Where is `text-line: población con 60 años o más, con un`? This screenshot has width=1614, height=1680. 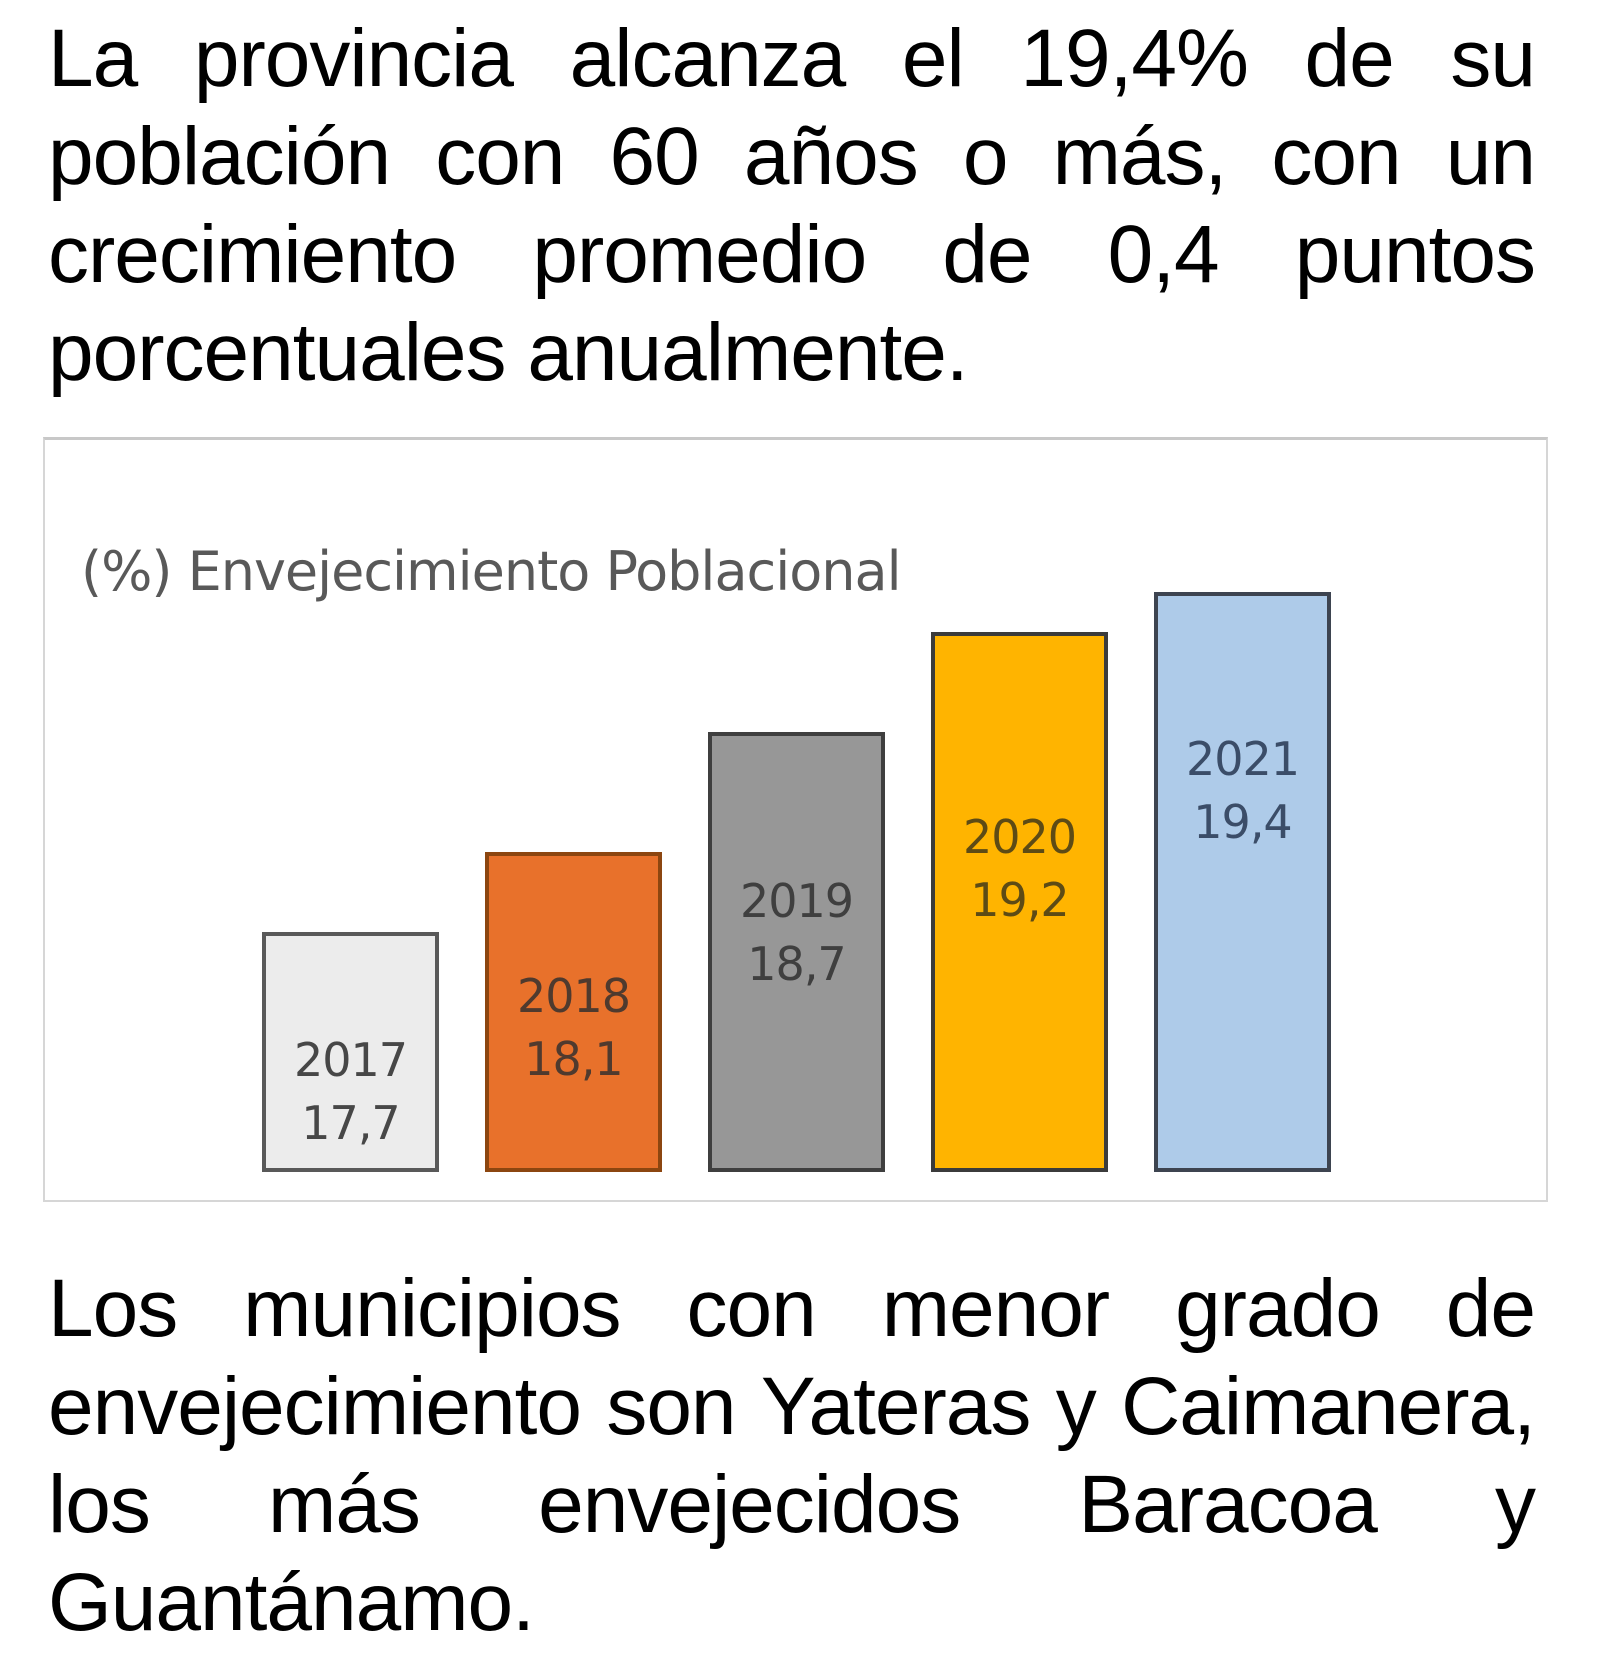
text-line: población con 60 años o más, con un is located at coordinates (792, 159).